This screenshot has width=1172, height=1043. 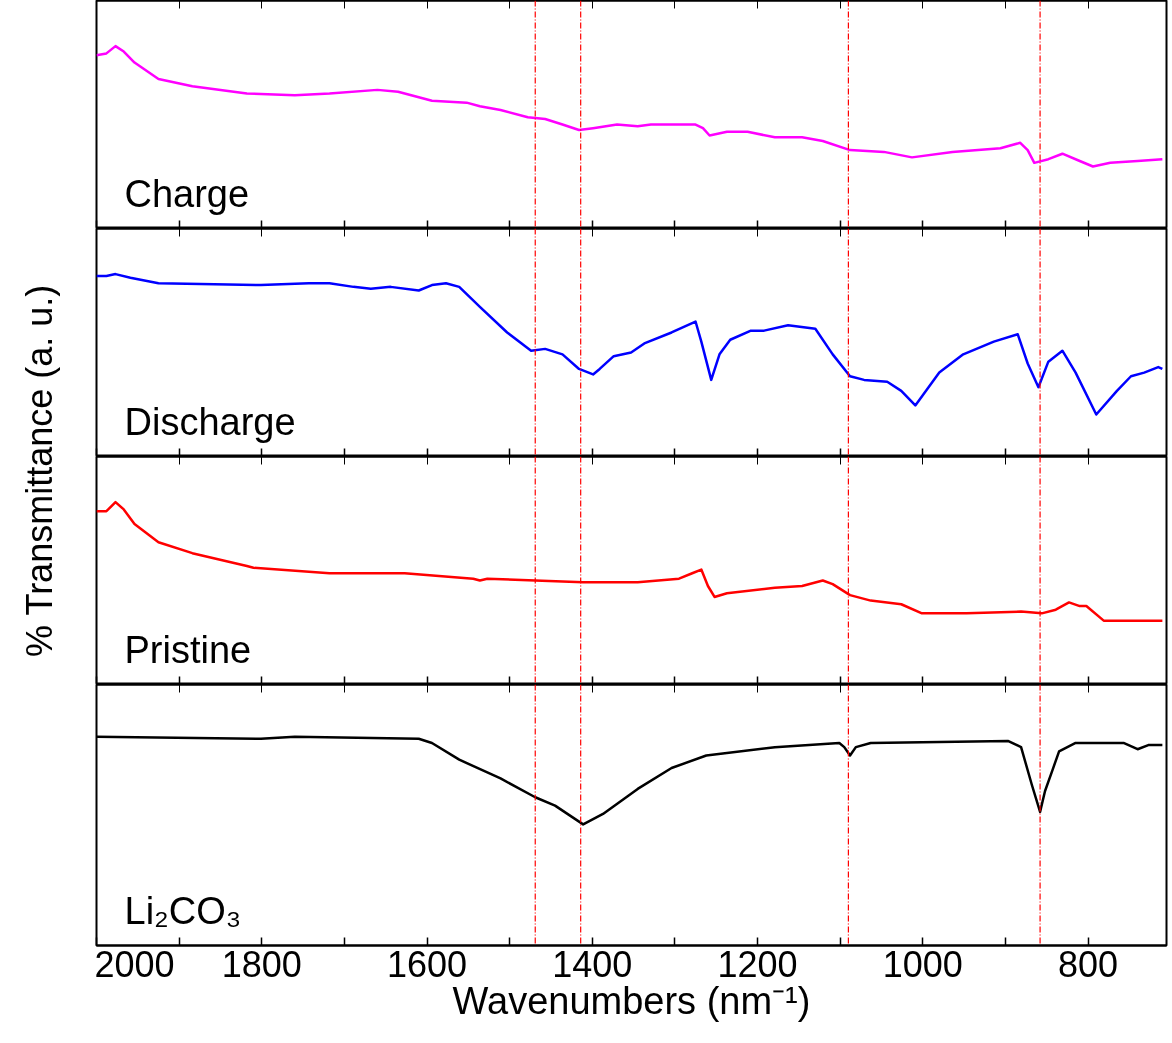 I want to click on text: Li₂CO₃, so click(x=183, y=910).